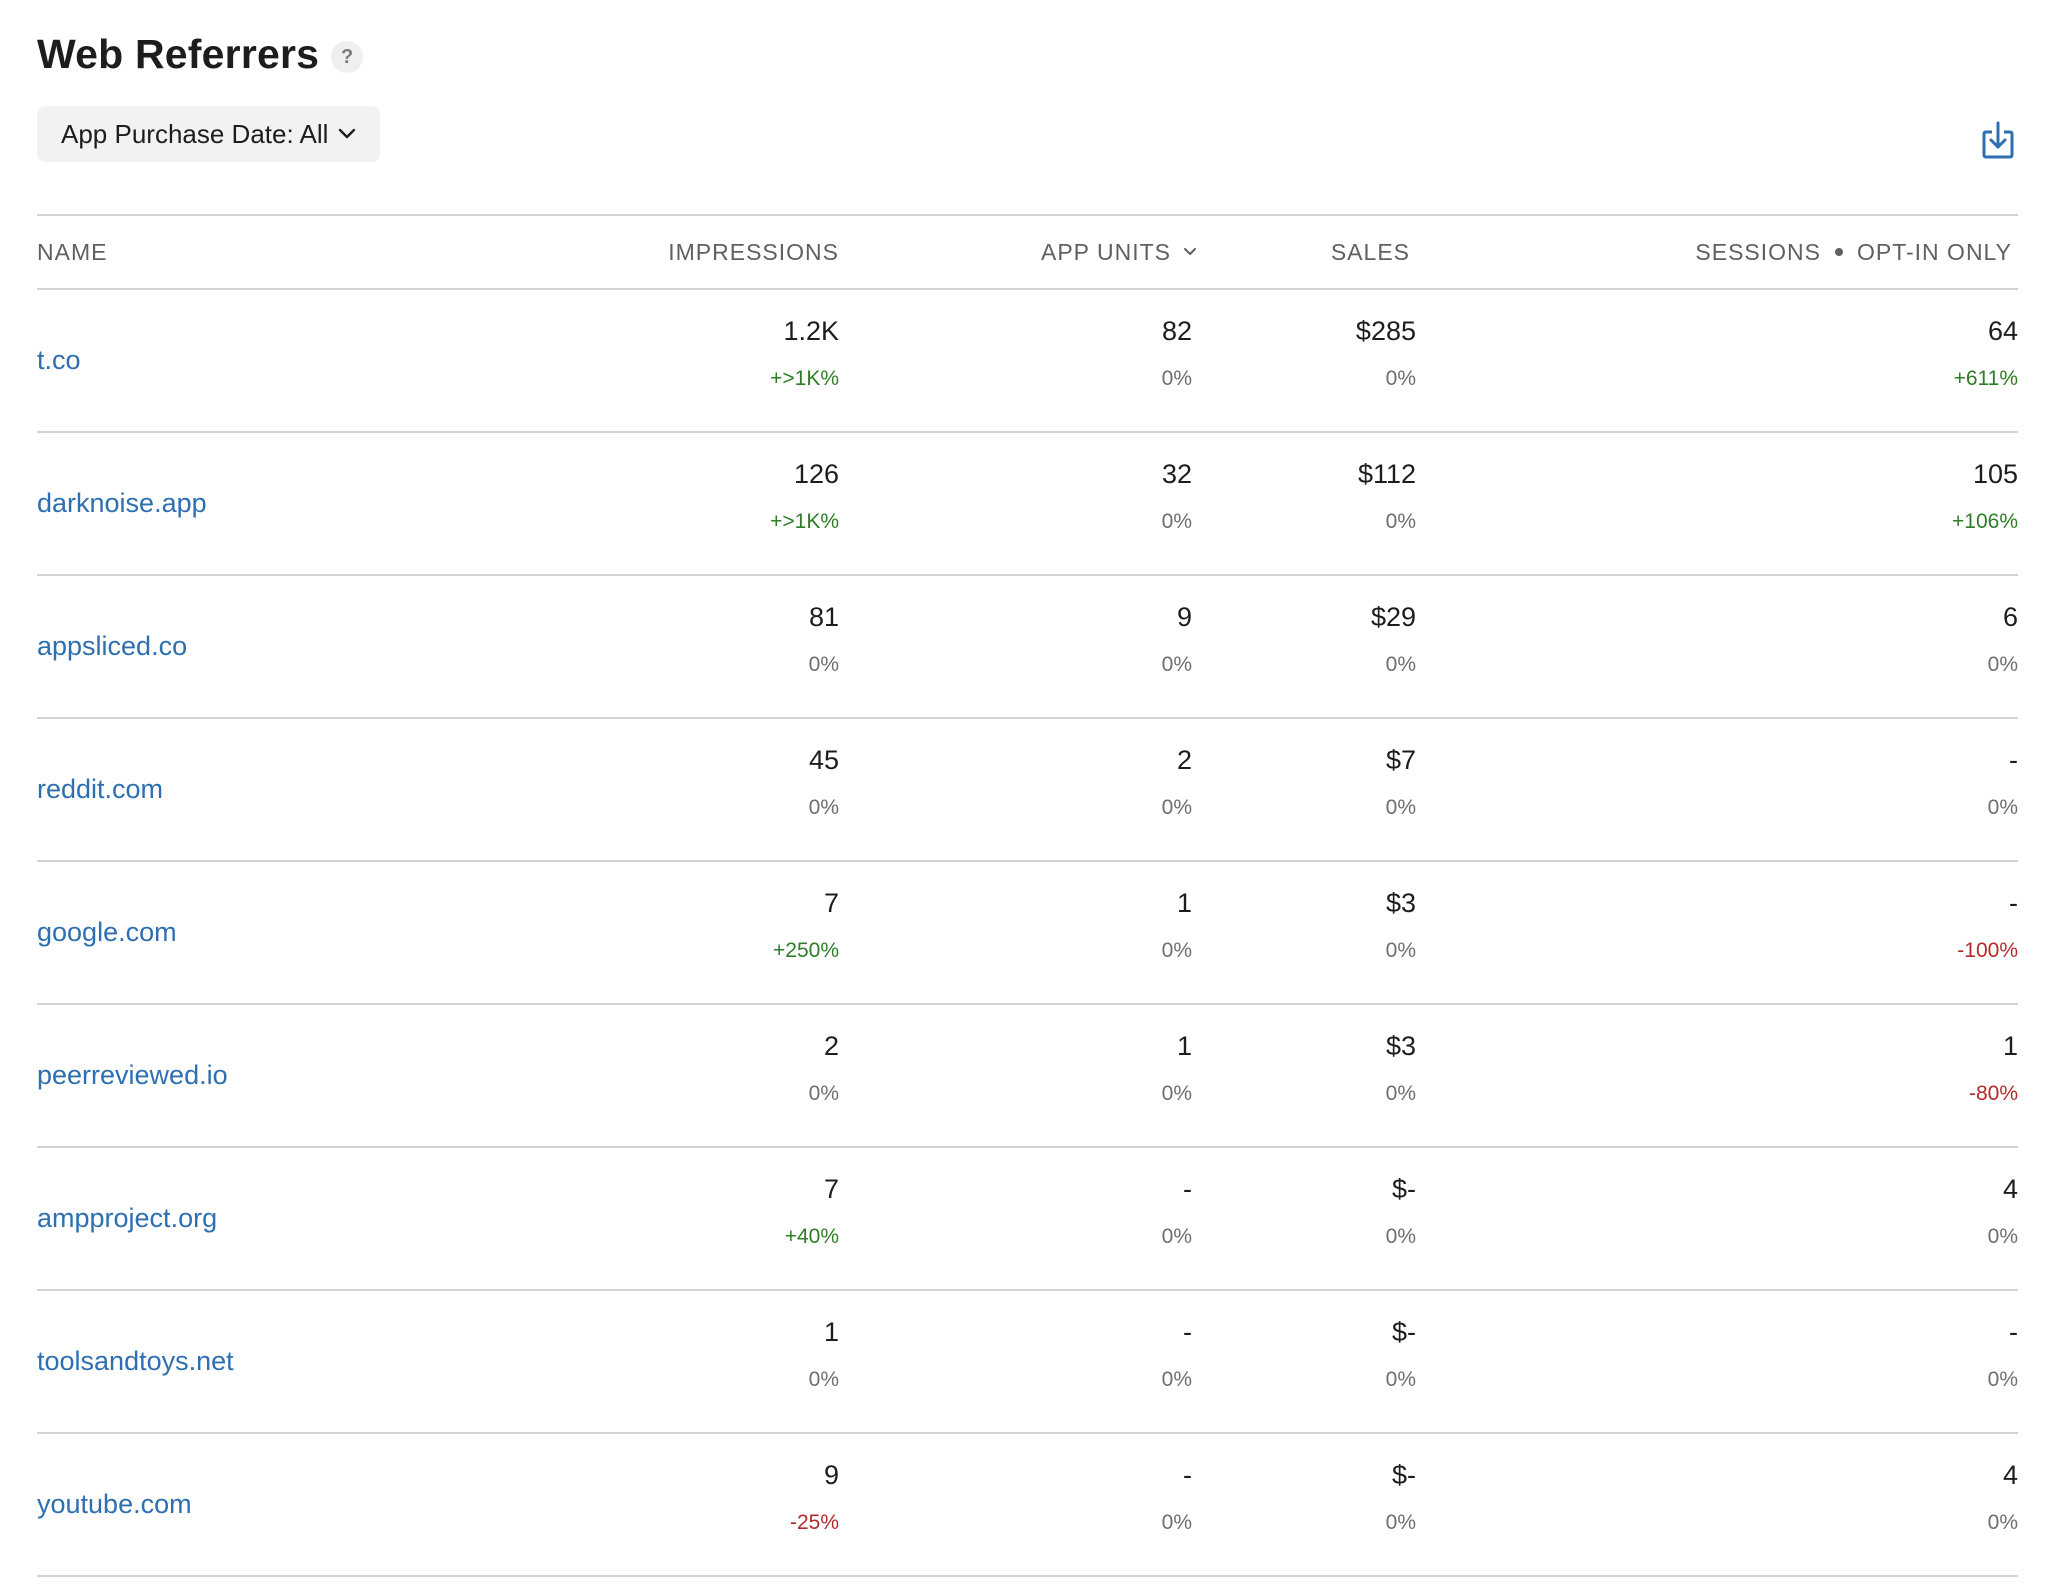 This screenshot has height=1594, width=2046. I want to click on column-header-app-units: APP UNITS, so click(617, 252).